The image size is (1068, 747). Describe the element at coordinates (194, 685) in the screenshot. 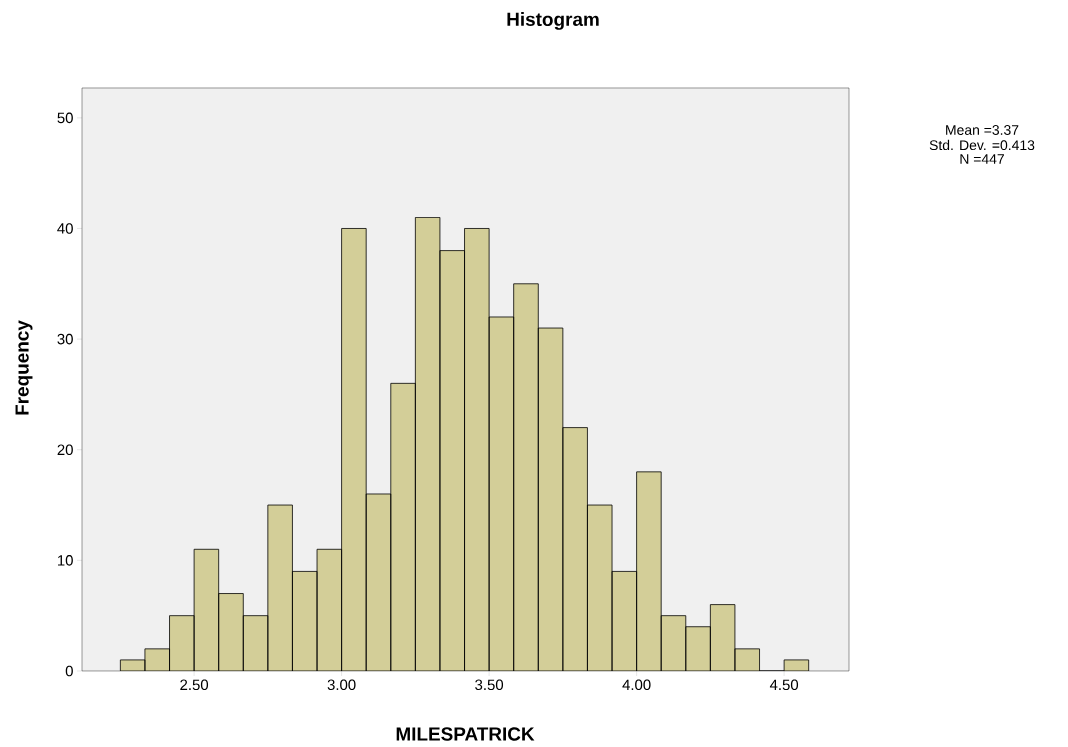

I see `x-tick-label: 2.50` at that location.